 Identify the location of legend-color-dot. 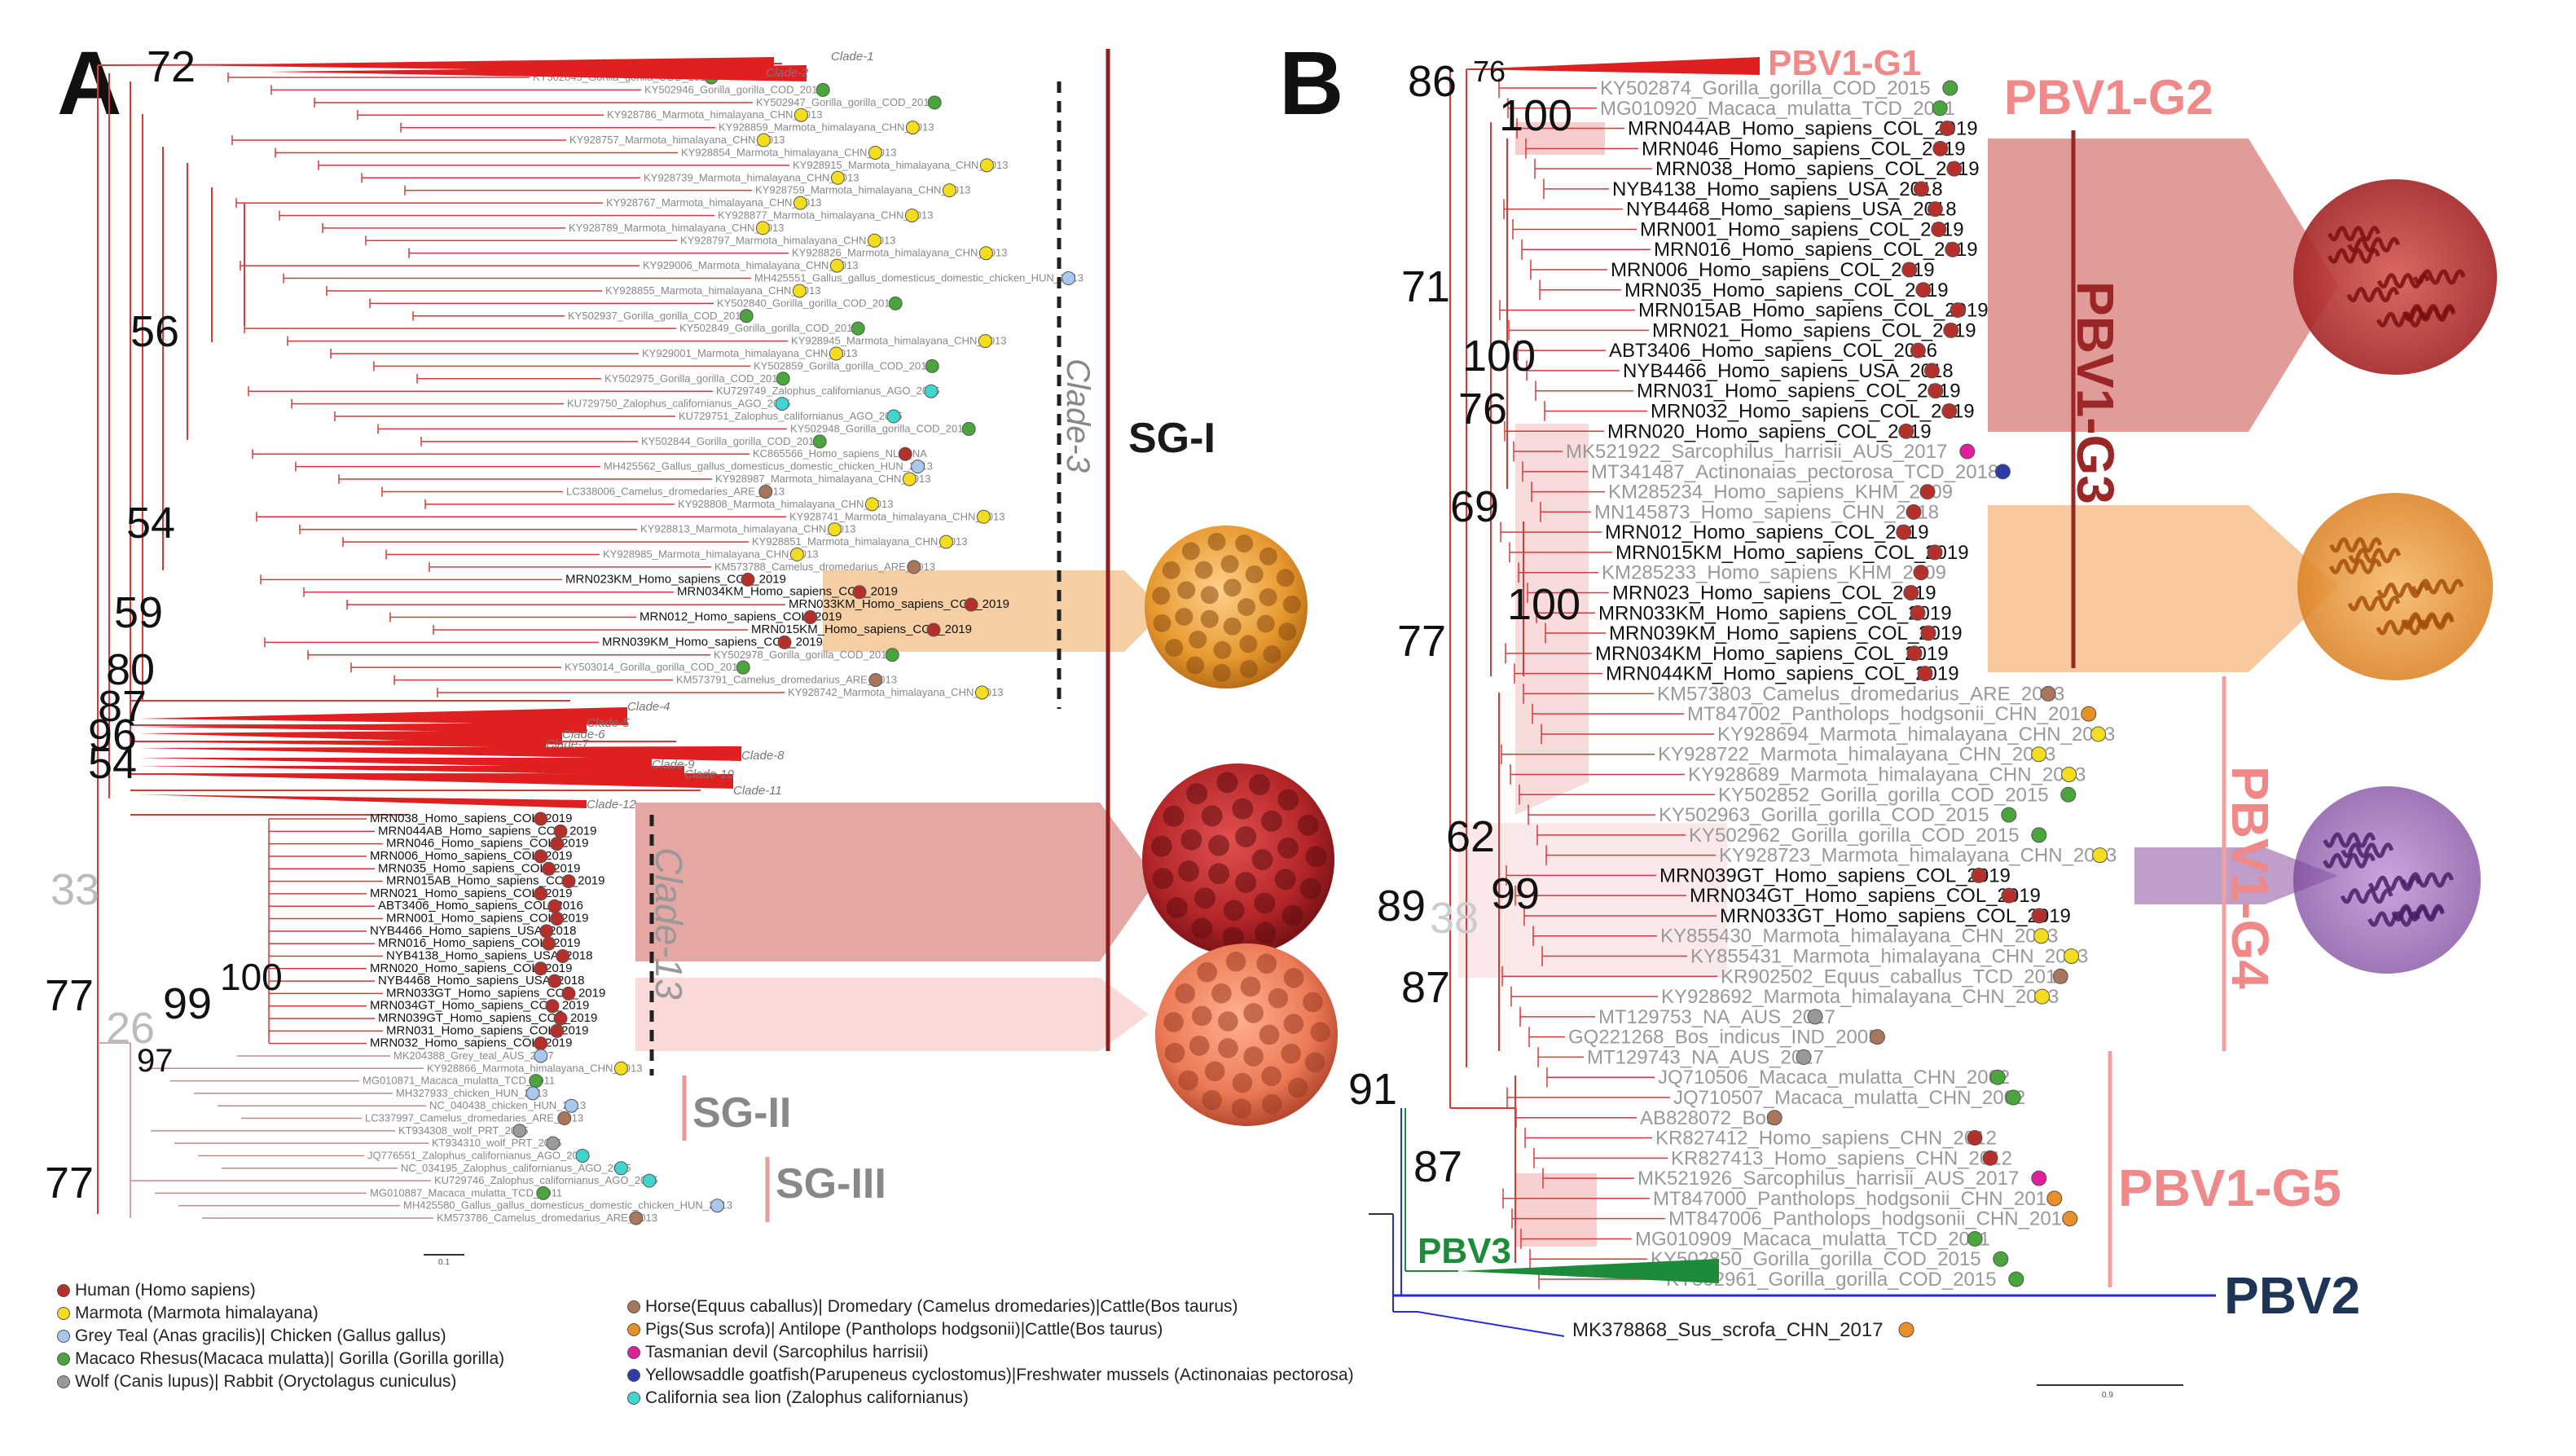
(63, 1382).